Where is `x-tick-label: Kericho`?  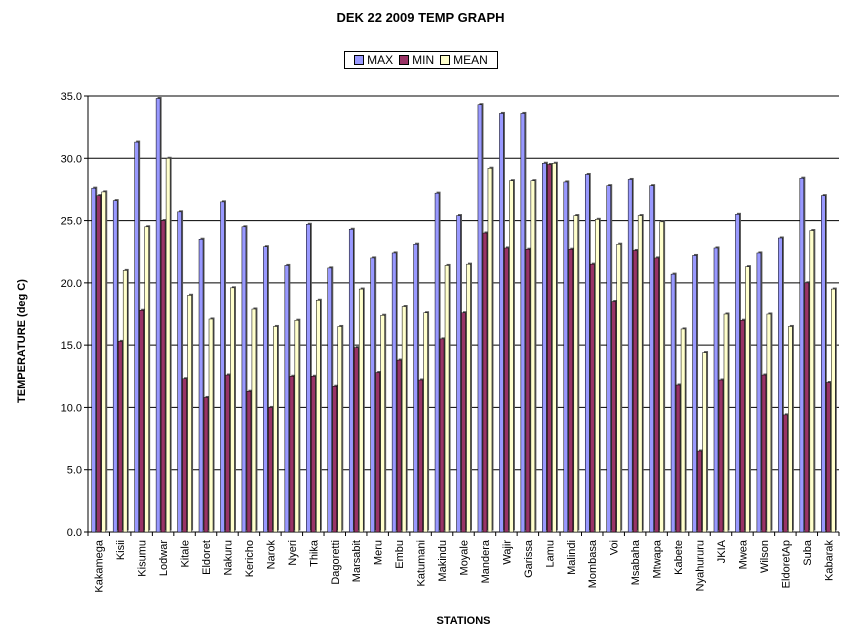
x-tick-label: Kericho is located at coordinates (250, 558).